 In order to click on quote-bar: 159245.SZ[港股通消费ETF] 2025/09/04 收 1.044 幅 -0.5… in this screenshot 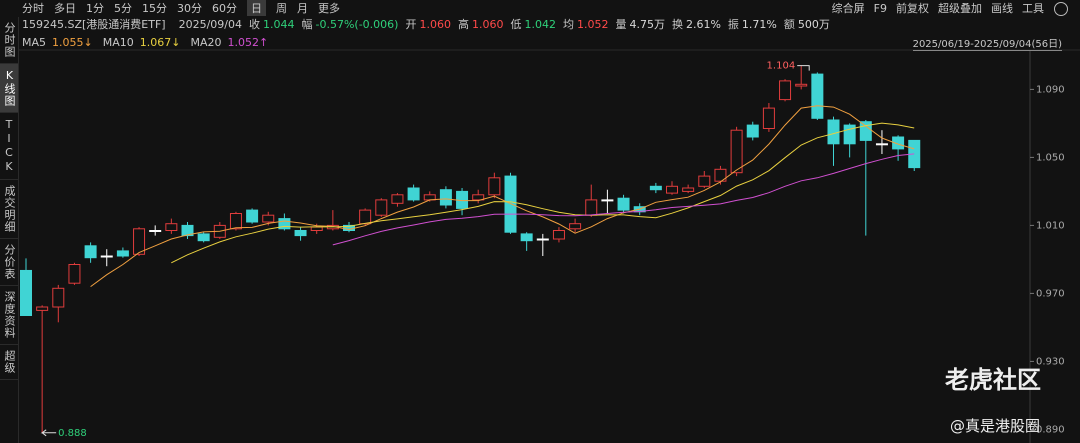, I will do `click(551, 24)`.